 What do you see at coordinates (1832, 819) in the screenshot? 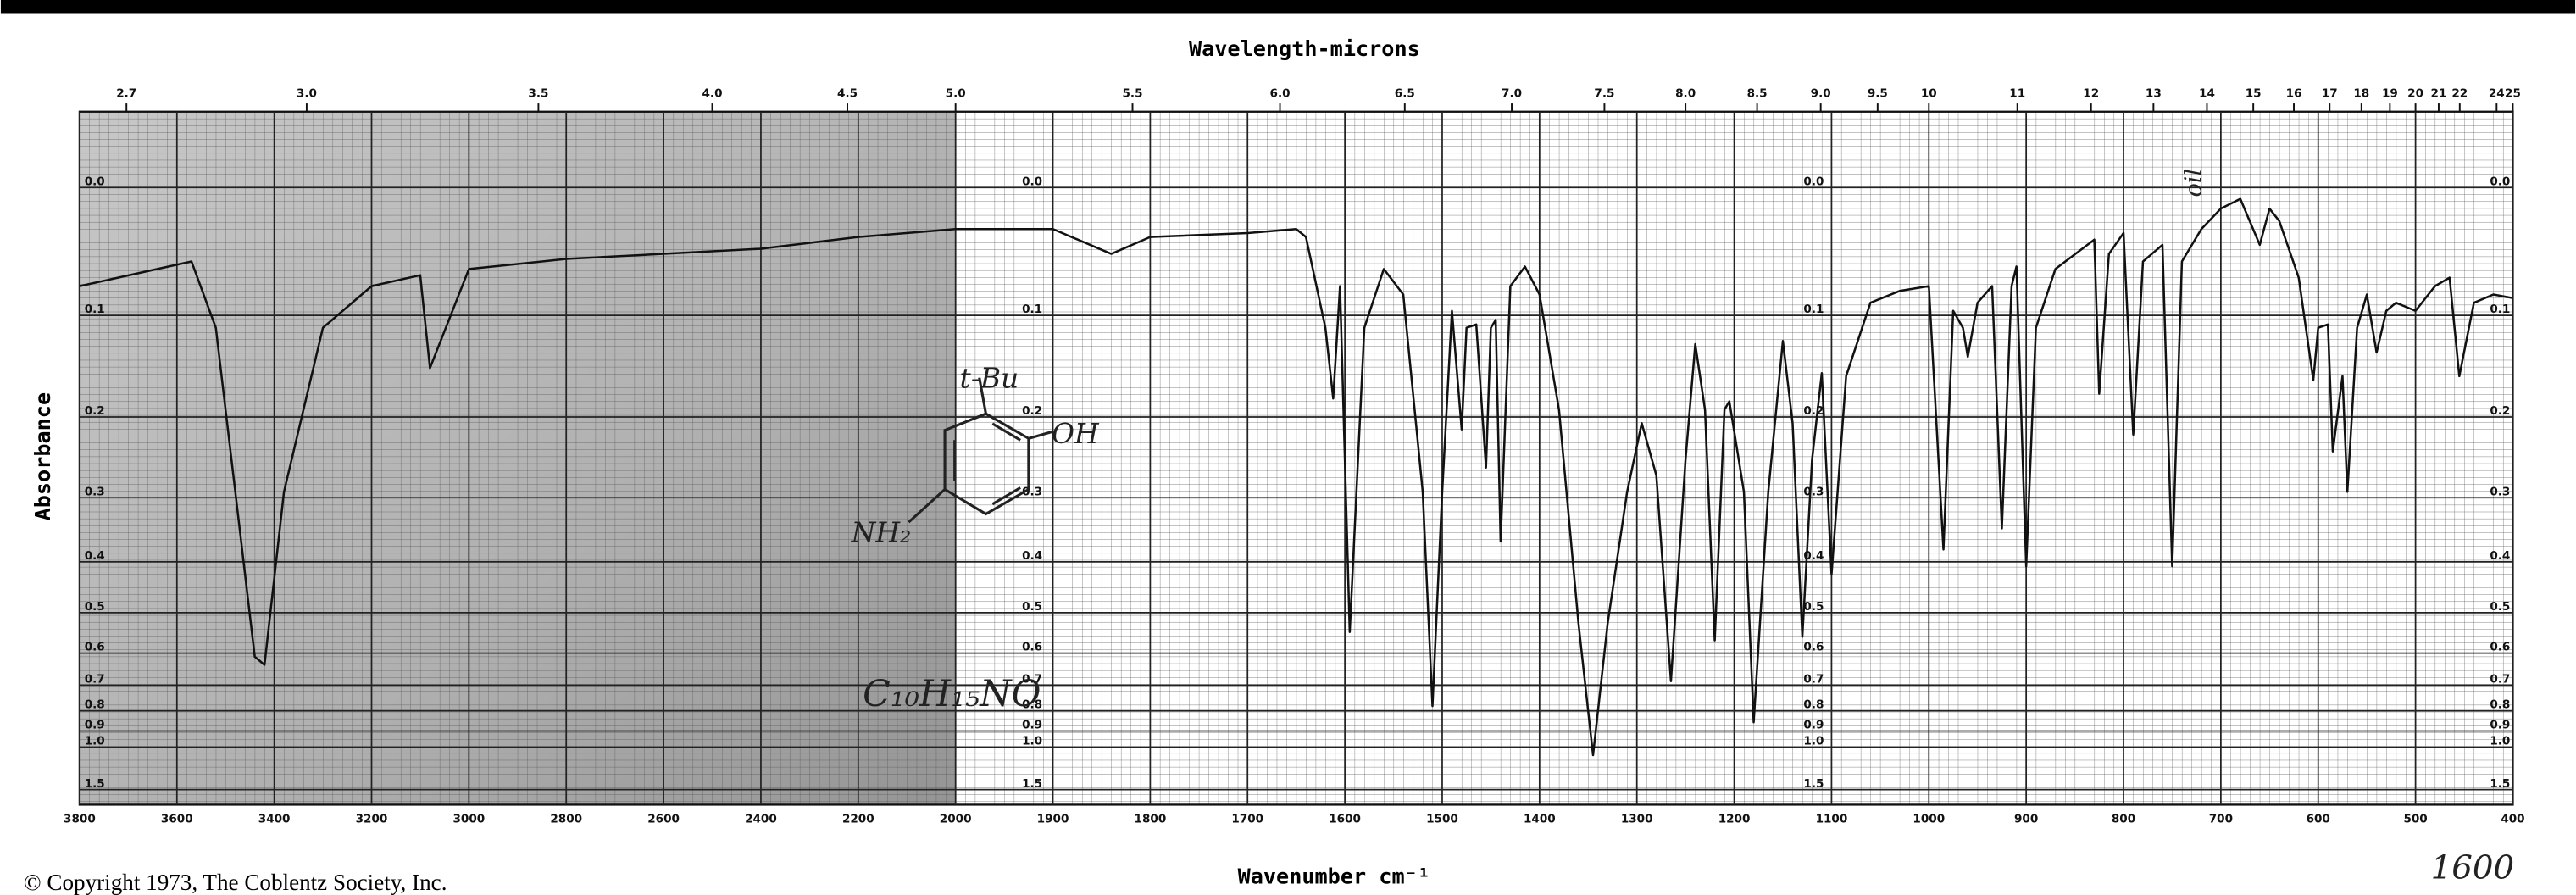
I see `x-tick-label: 1100` at bounding box center [1832, 819].